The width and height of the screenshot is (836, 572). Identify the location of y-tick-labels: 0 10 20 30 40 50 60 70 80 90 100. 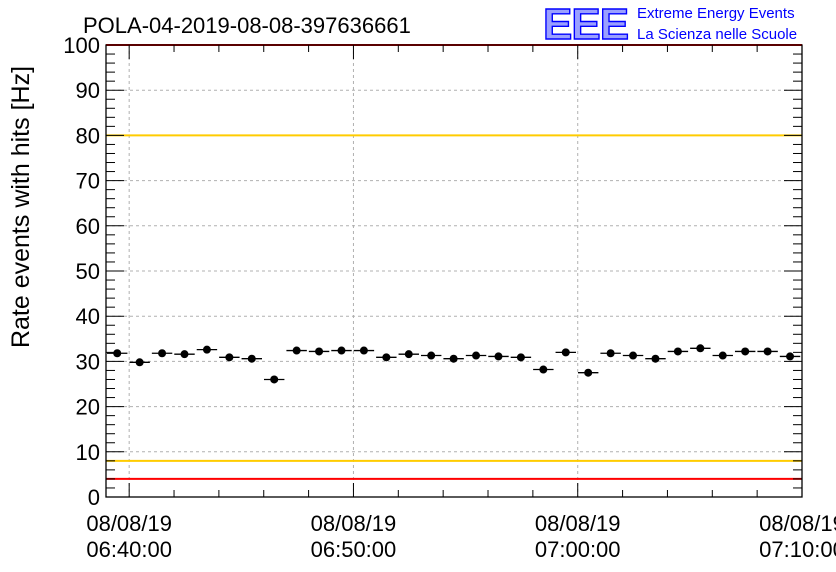
(81, 271).